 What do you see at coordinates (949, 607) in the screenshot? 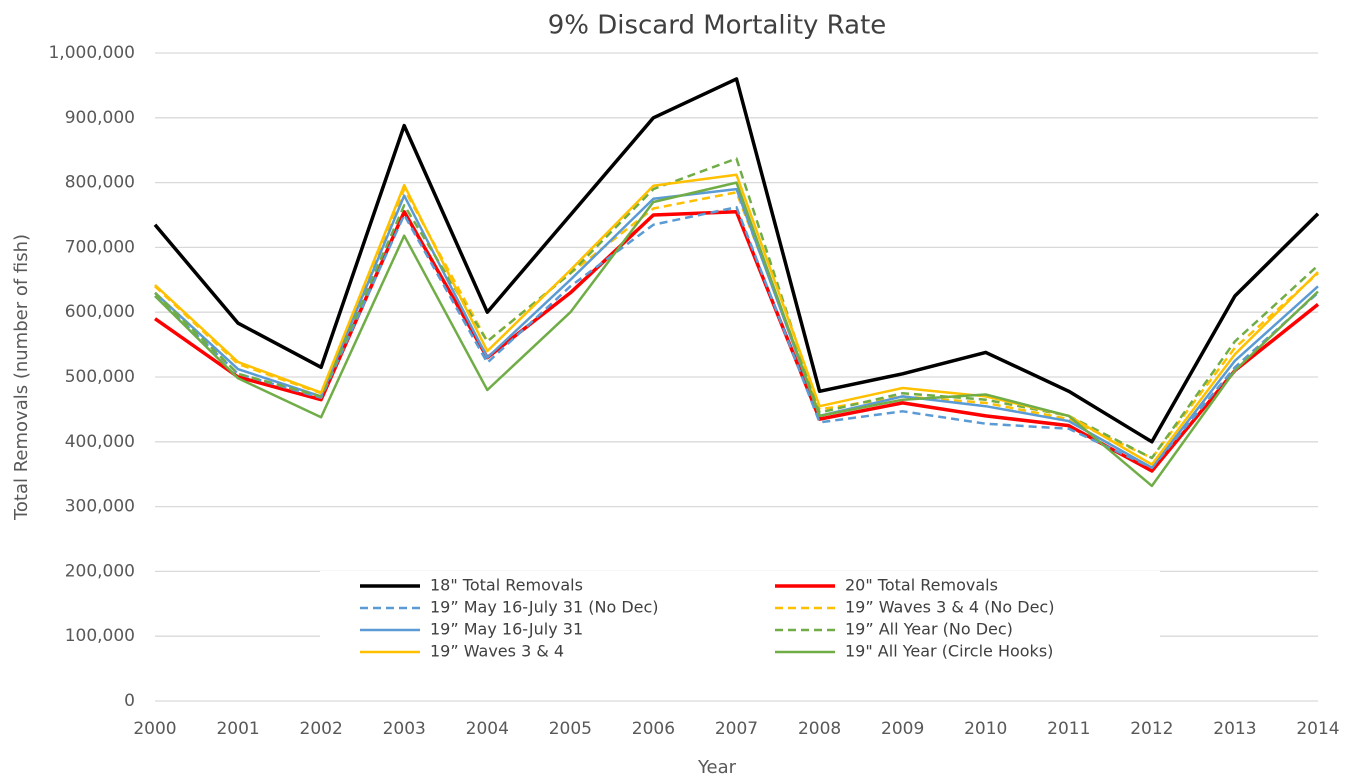
I see `legend-label: 19” Waves 3 & 4 (No Dec)` at bounding box center [949, 607].